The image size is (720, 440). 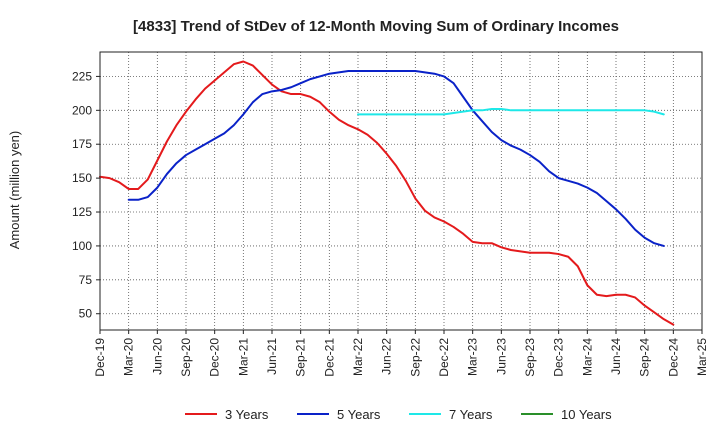 What do you see at coordinates (559, 357) in the screenshot?
I see `x-tick-label: Dec-23` at bounding box center [559, 357].